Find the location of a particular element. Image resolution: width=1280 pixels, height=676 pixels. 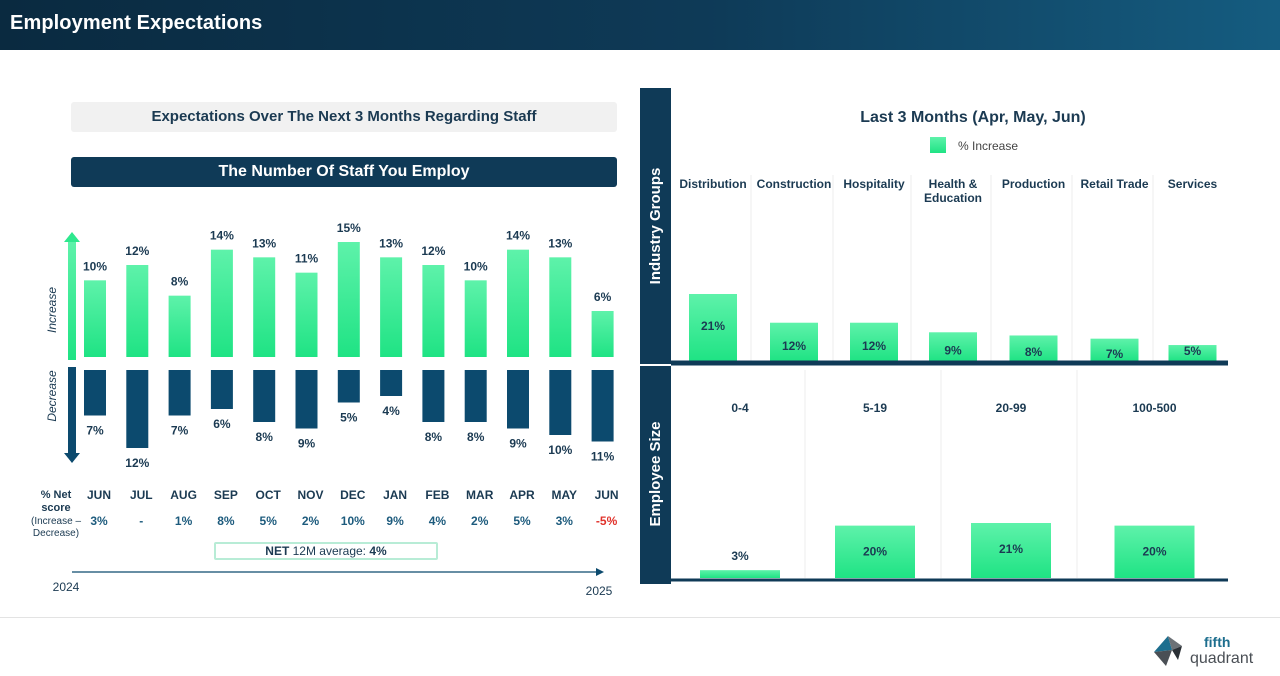

year-start: 2024 is located at coordinates (66, 587).